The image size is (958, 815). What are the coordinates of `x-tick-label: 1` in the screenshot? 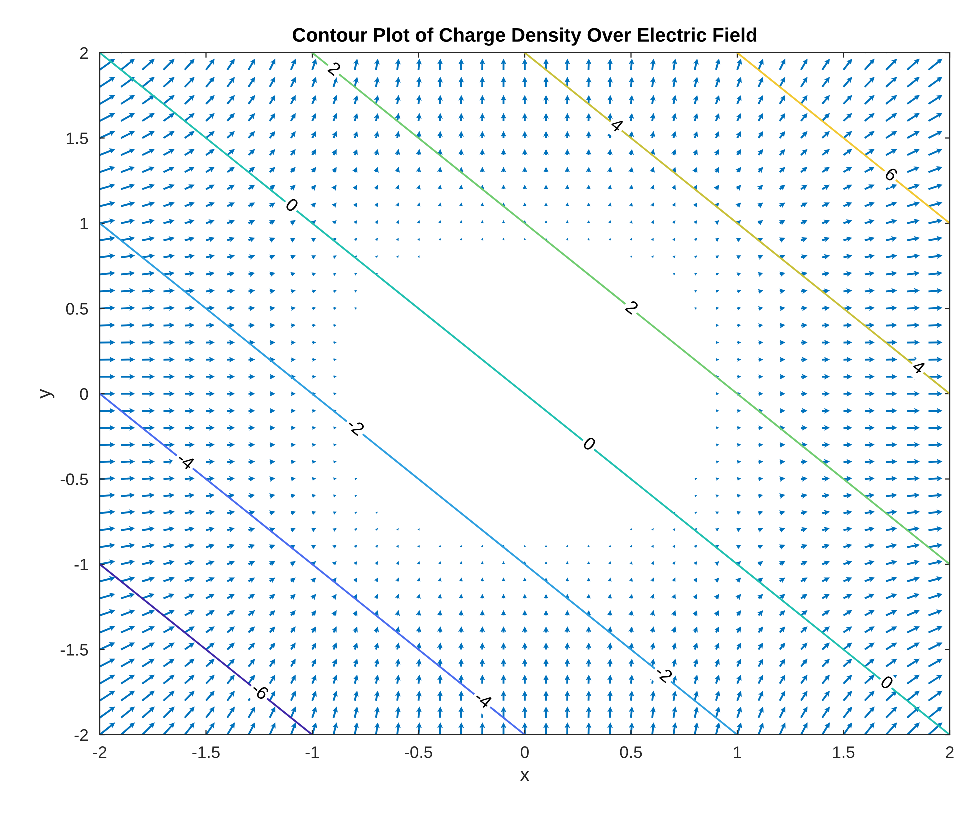 It's located at (738, 752).